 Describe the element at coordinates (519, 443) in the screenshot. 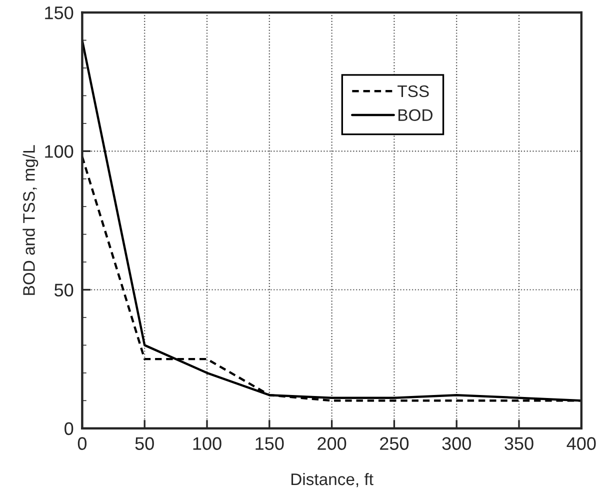

I see `x-tick-label: 350` at that location.